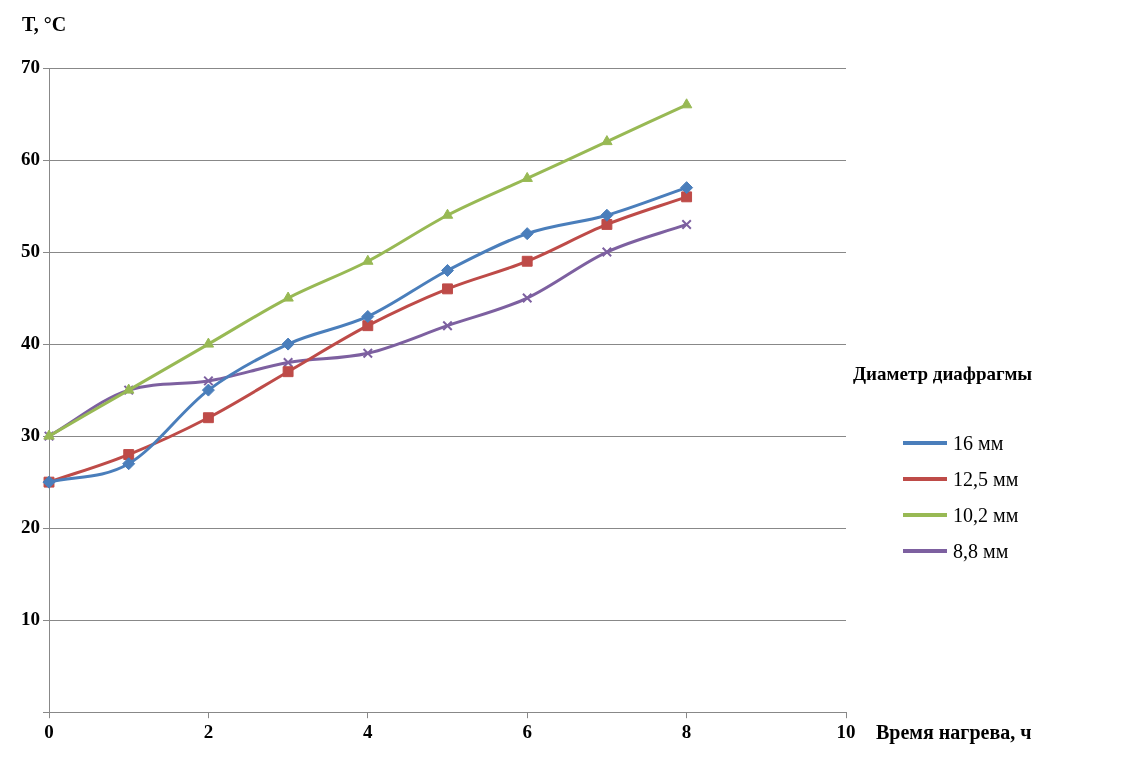 Image resolution: width=1124 pixels, height=765 pixels. I want to click on y-tick-label: 50, so click(30, 250).